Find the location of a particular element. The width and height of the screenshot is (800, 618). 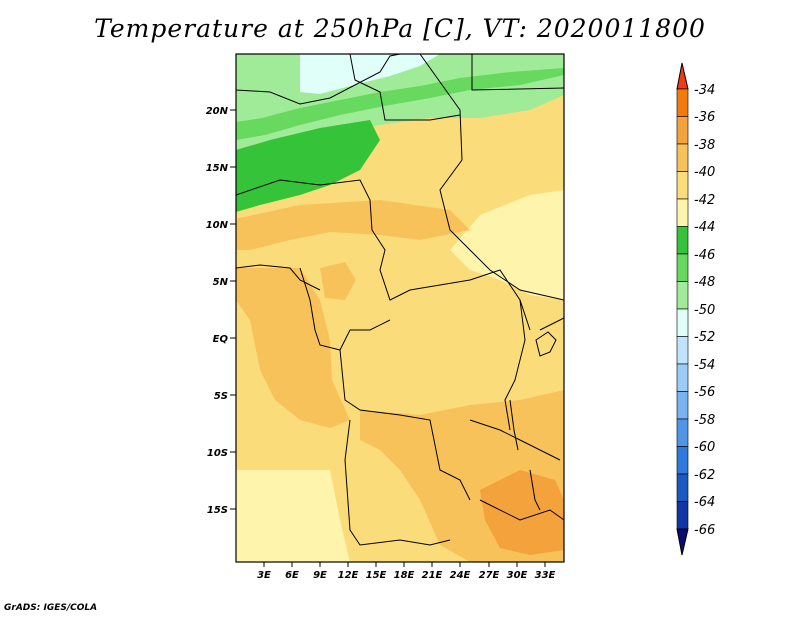

lake-tanganyika is located at coordinates (514, 425).